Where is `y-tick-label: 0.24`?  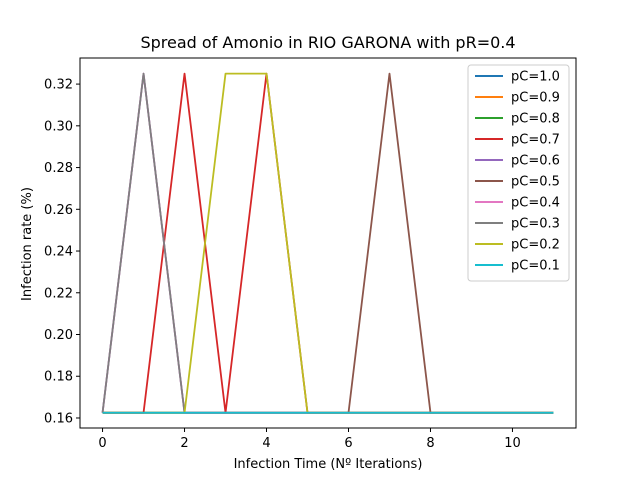
y-tick-label: 0.24 is located at coordinates (58, 252).